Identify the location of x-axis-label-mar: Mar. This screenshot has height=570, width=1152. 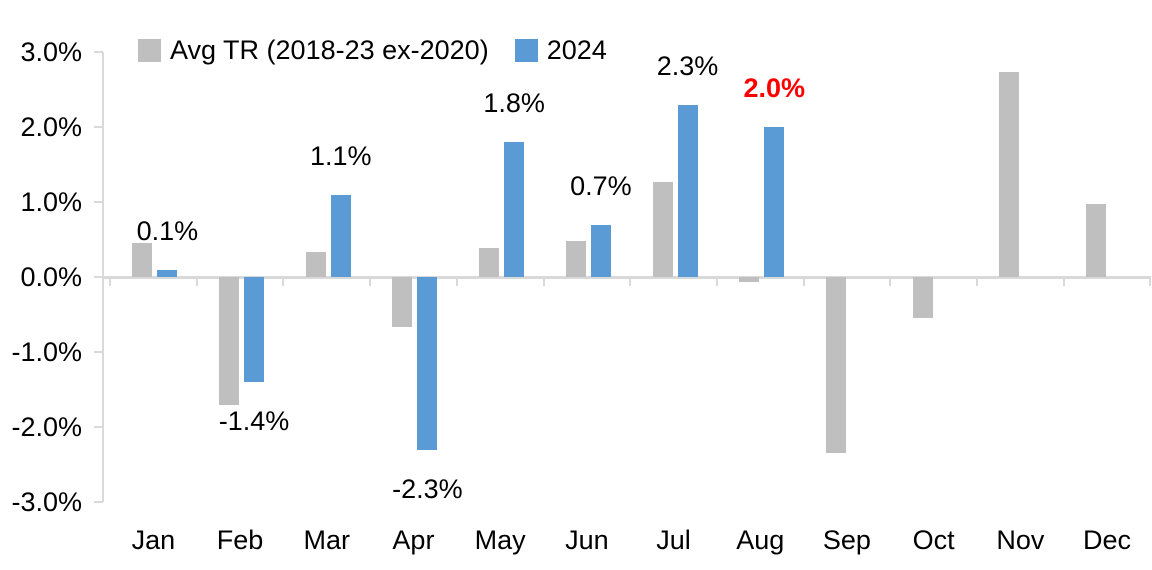
(326, 540).